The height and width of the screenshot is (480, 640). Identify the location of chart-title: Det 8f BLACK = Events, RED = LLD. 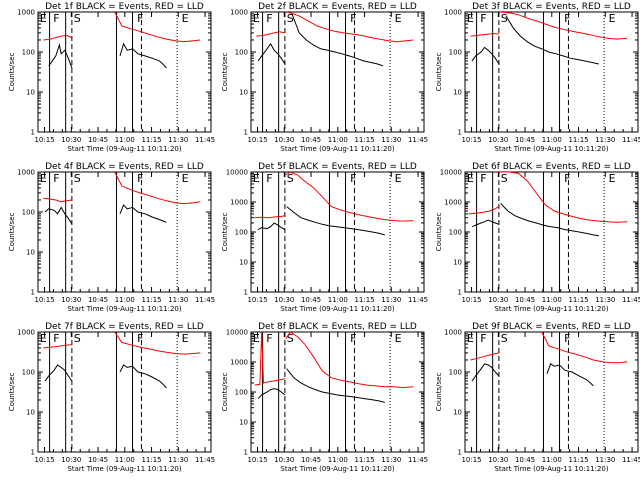
(337, 327).